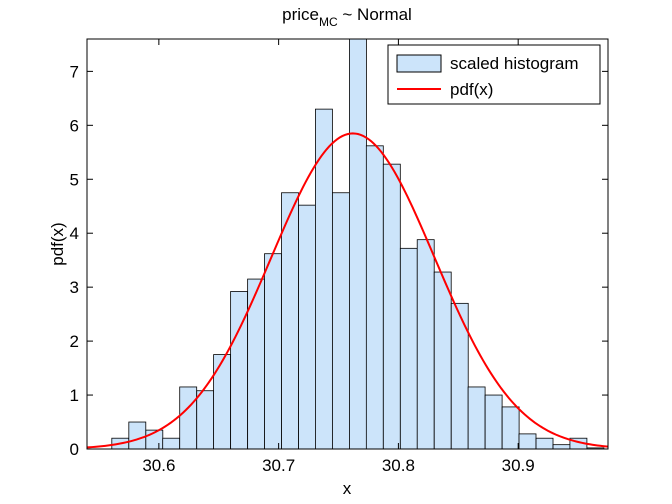  I want to click on chart-title-subscript: MC, so click(328, 22).